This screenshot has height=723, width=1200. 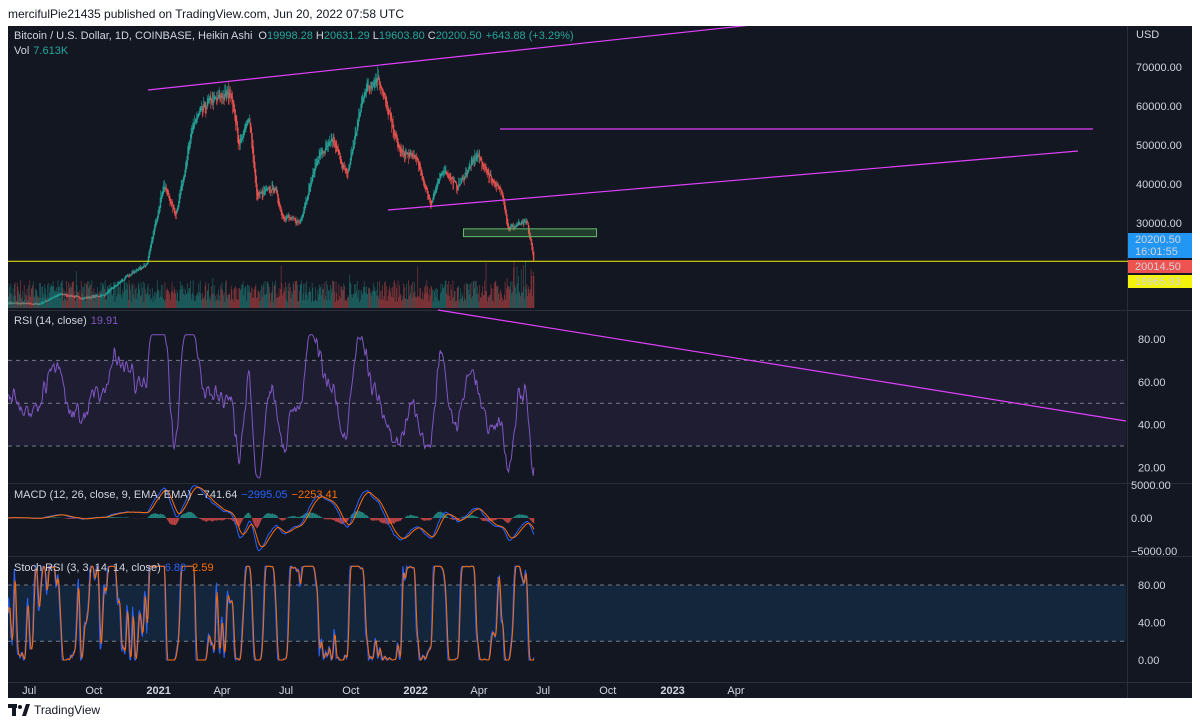 I want to click on stoch-band-fill, so click(x=567, y=613).